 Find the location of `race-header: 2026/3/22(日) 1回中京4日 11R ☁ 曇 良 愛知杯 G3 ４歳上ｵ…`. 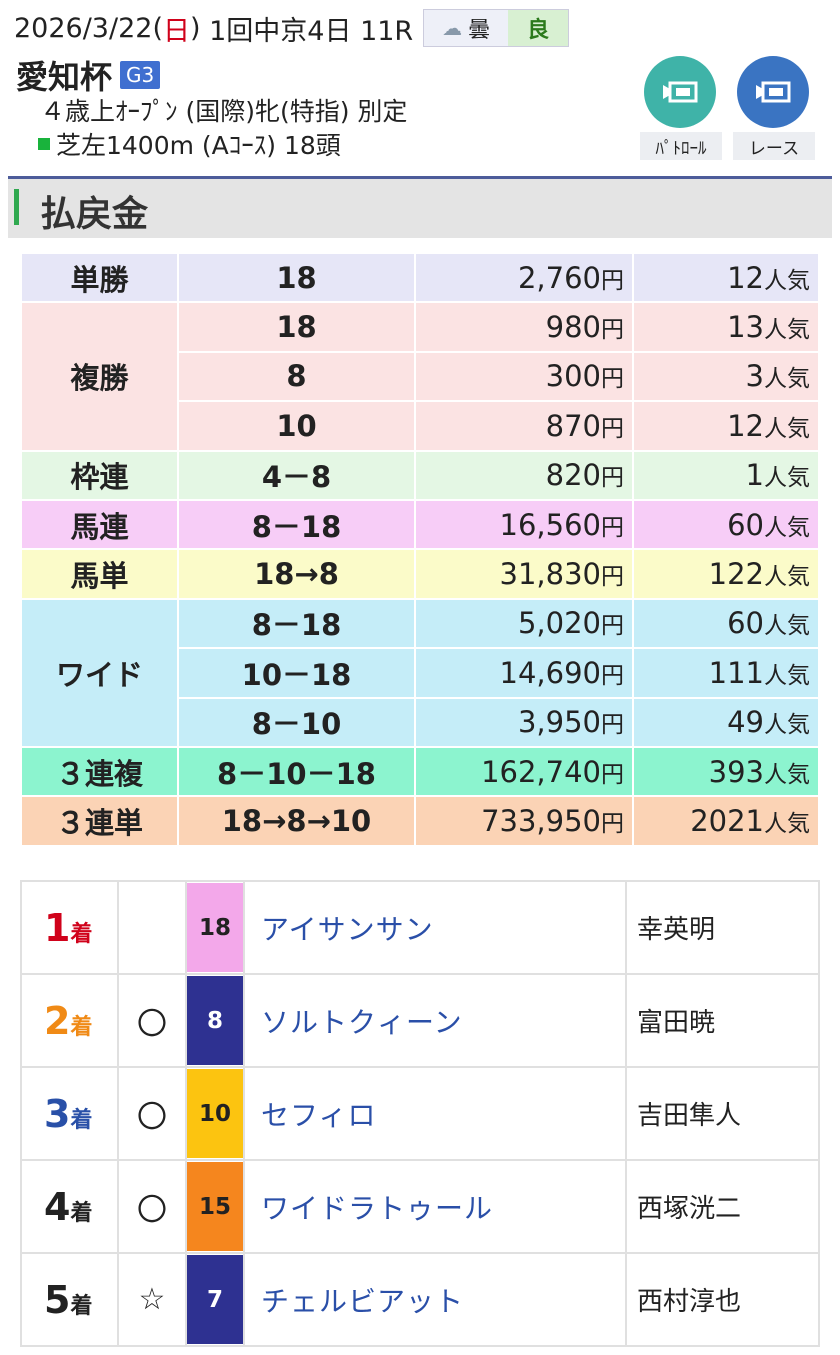

race-header: 2026/3/22(日) 1回中京4日 11R ☁ 曇 良 愛知杯 G3 ４歳上ｵ… is located at coordinates (420, 86).